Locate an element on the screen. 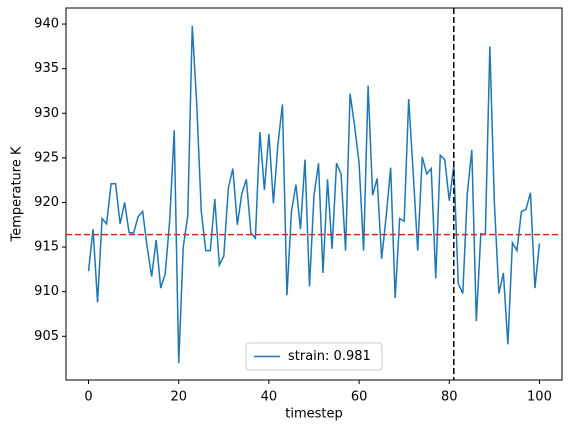 The height and width of the screenshot is (437, 572). y-tick-label: 940 is located at coordinates (46, 24).